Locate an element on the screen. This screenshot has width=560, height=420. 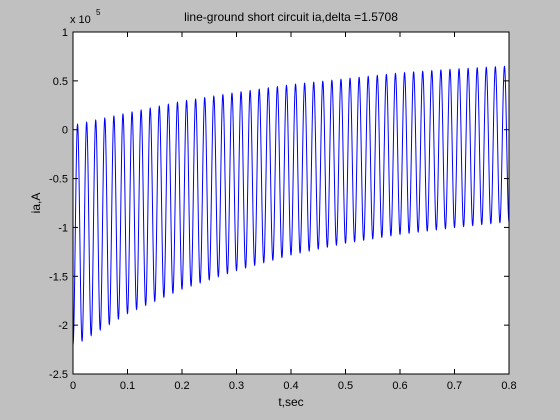
x-tick-label: 0.7 is located at coordinates (454, 386).